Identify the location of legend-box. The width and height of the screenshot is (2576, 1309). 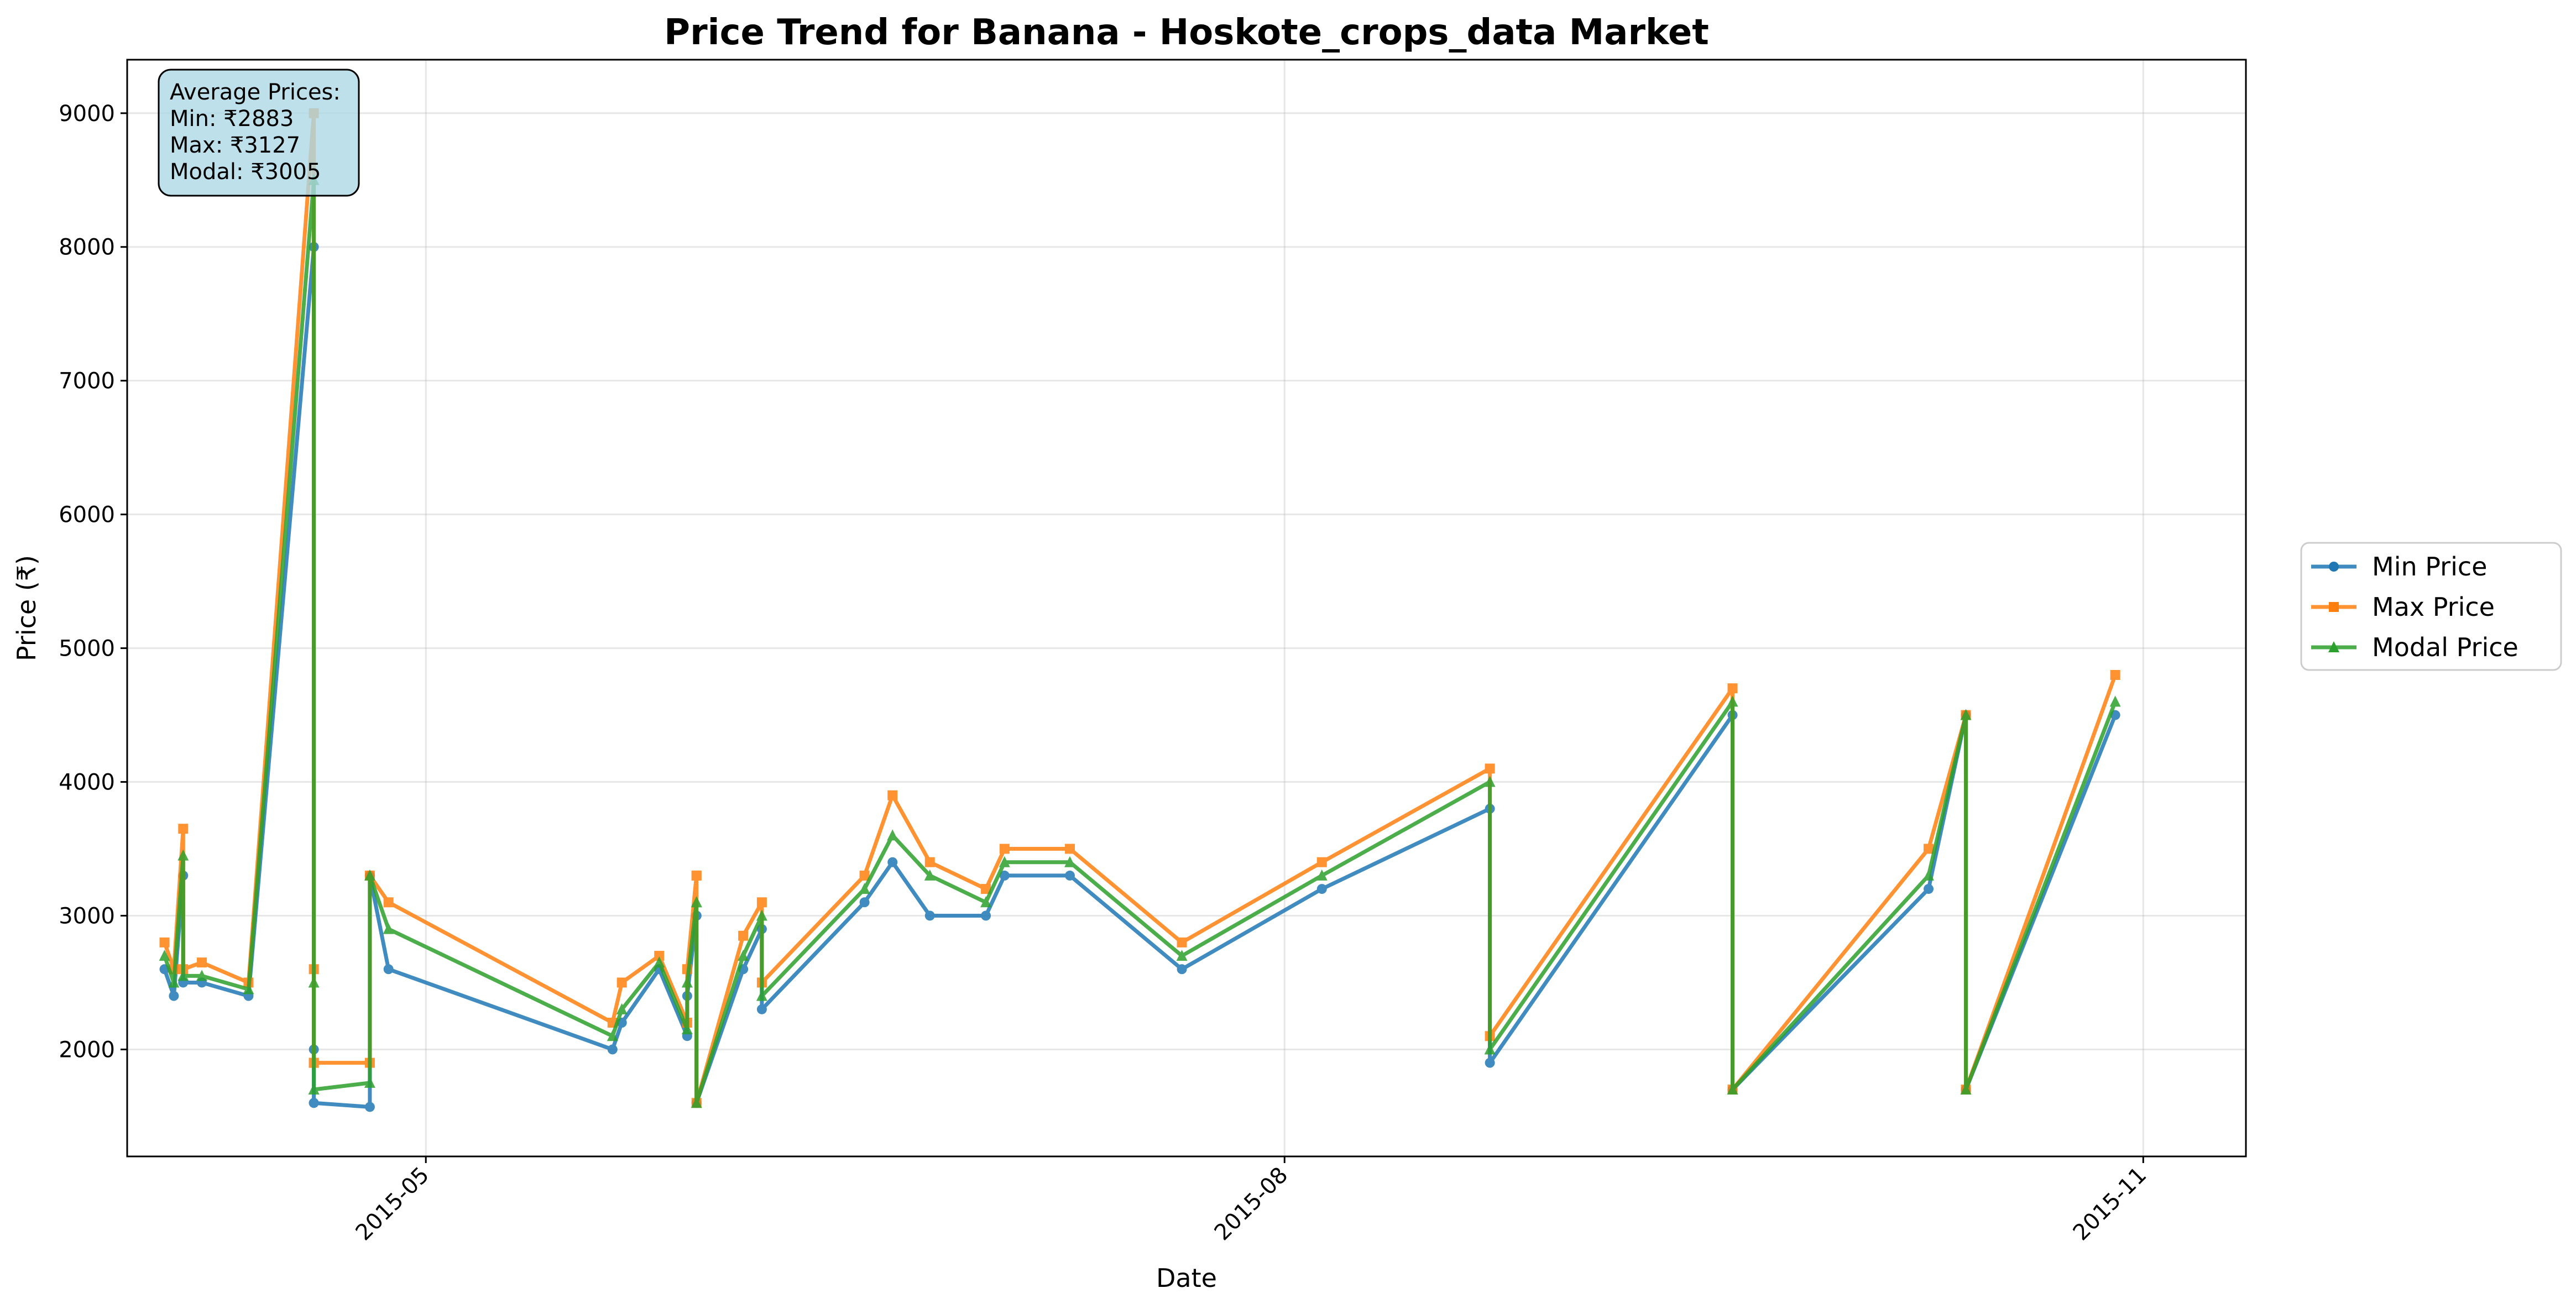
(2431, 606).